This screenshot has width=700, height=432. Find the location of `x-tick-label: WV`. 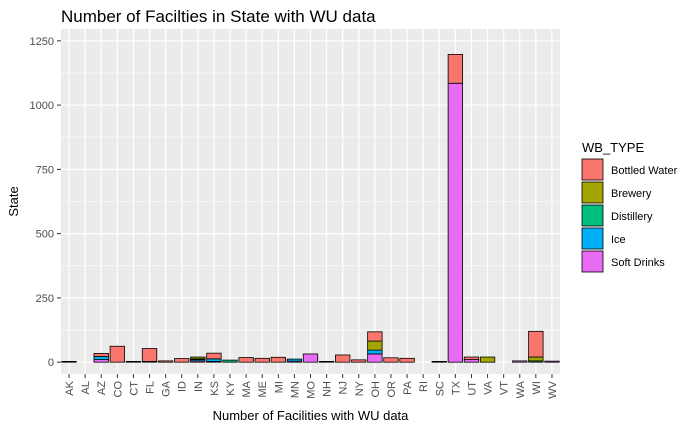

x-tick-label: WV is located at coordinates (553, 389).